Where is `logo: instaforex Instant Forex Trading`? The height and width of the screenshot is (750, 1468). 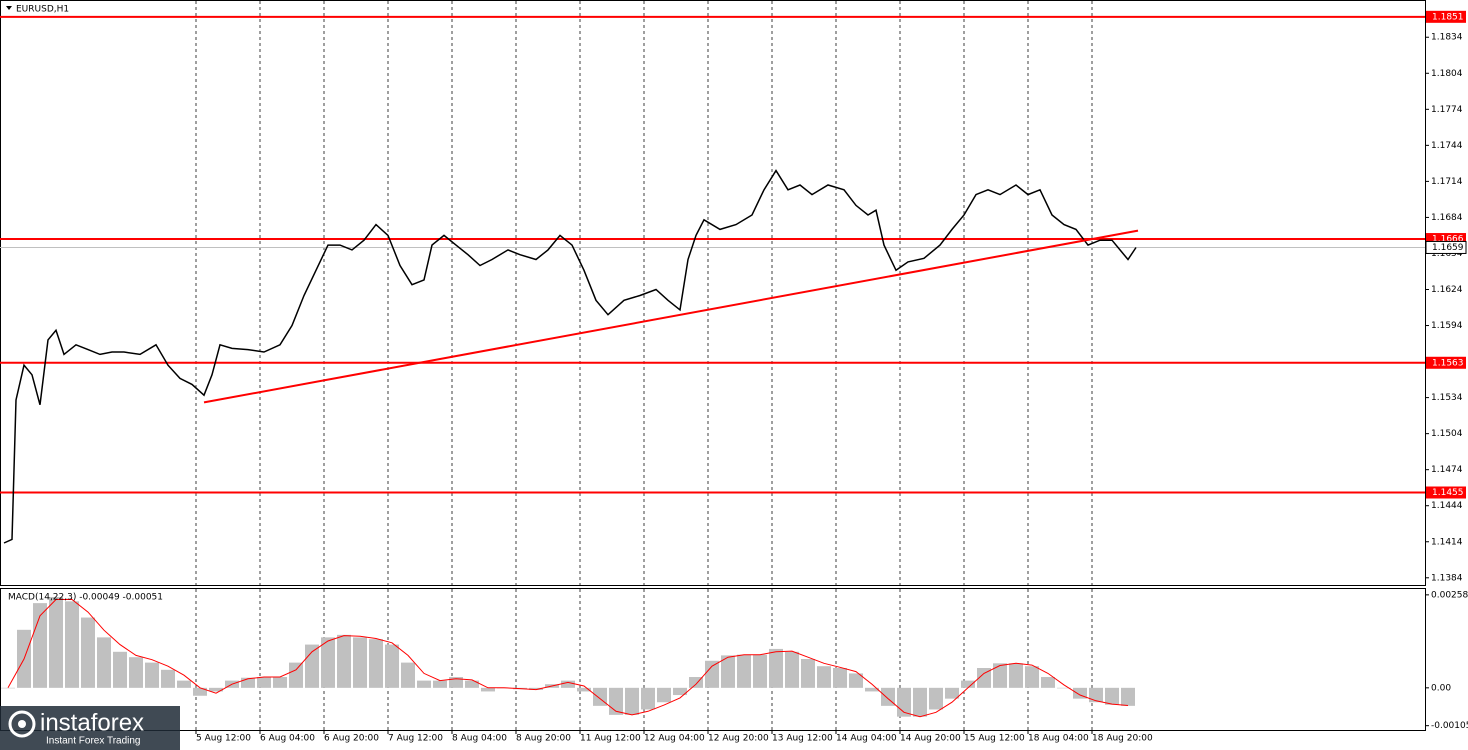 logo: instaforex Instant Forex Trading is located at coordinates (90, 728).